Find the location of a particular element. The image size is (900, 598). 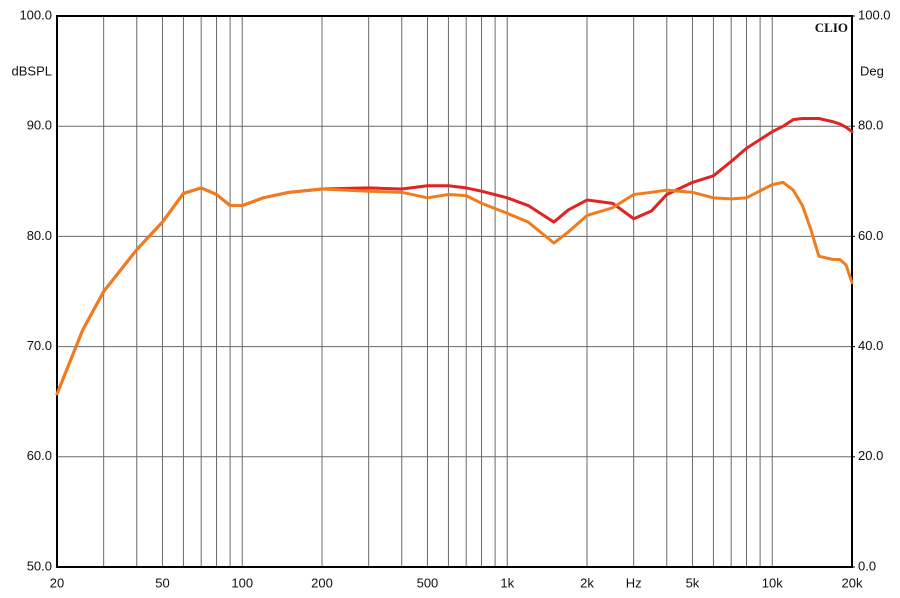

x-tick-label: 2k is located at coordinates (587, 582).